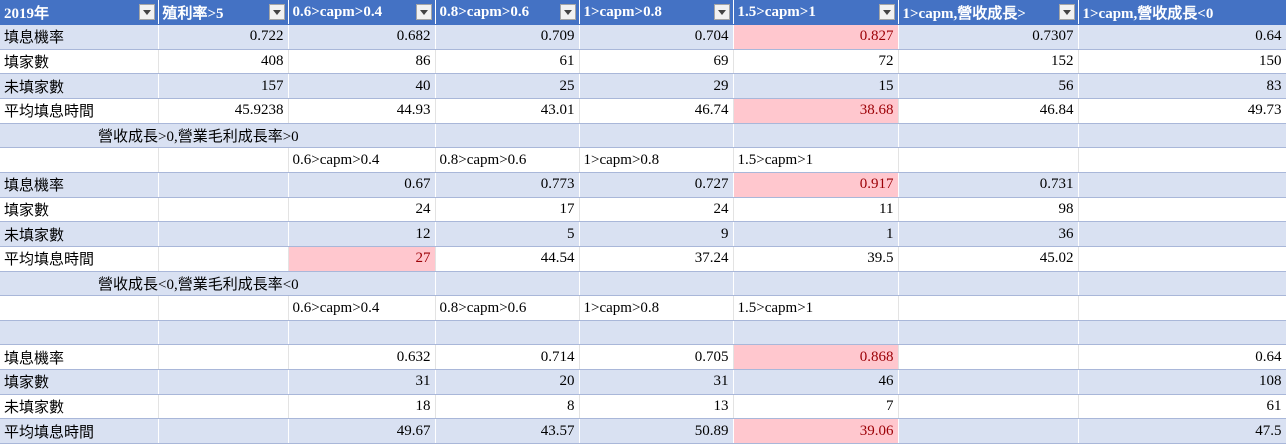 The width and height of the screenshot is (1286, 446). I want to click on cell: 157, so click(223, 86).